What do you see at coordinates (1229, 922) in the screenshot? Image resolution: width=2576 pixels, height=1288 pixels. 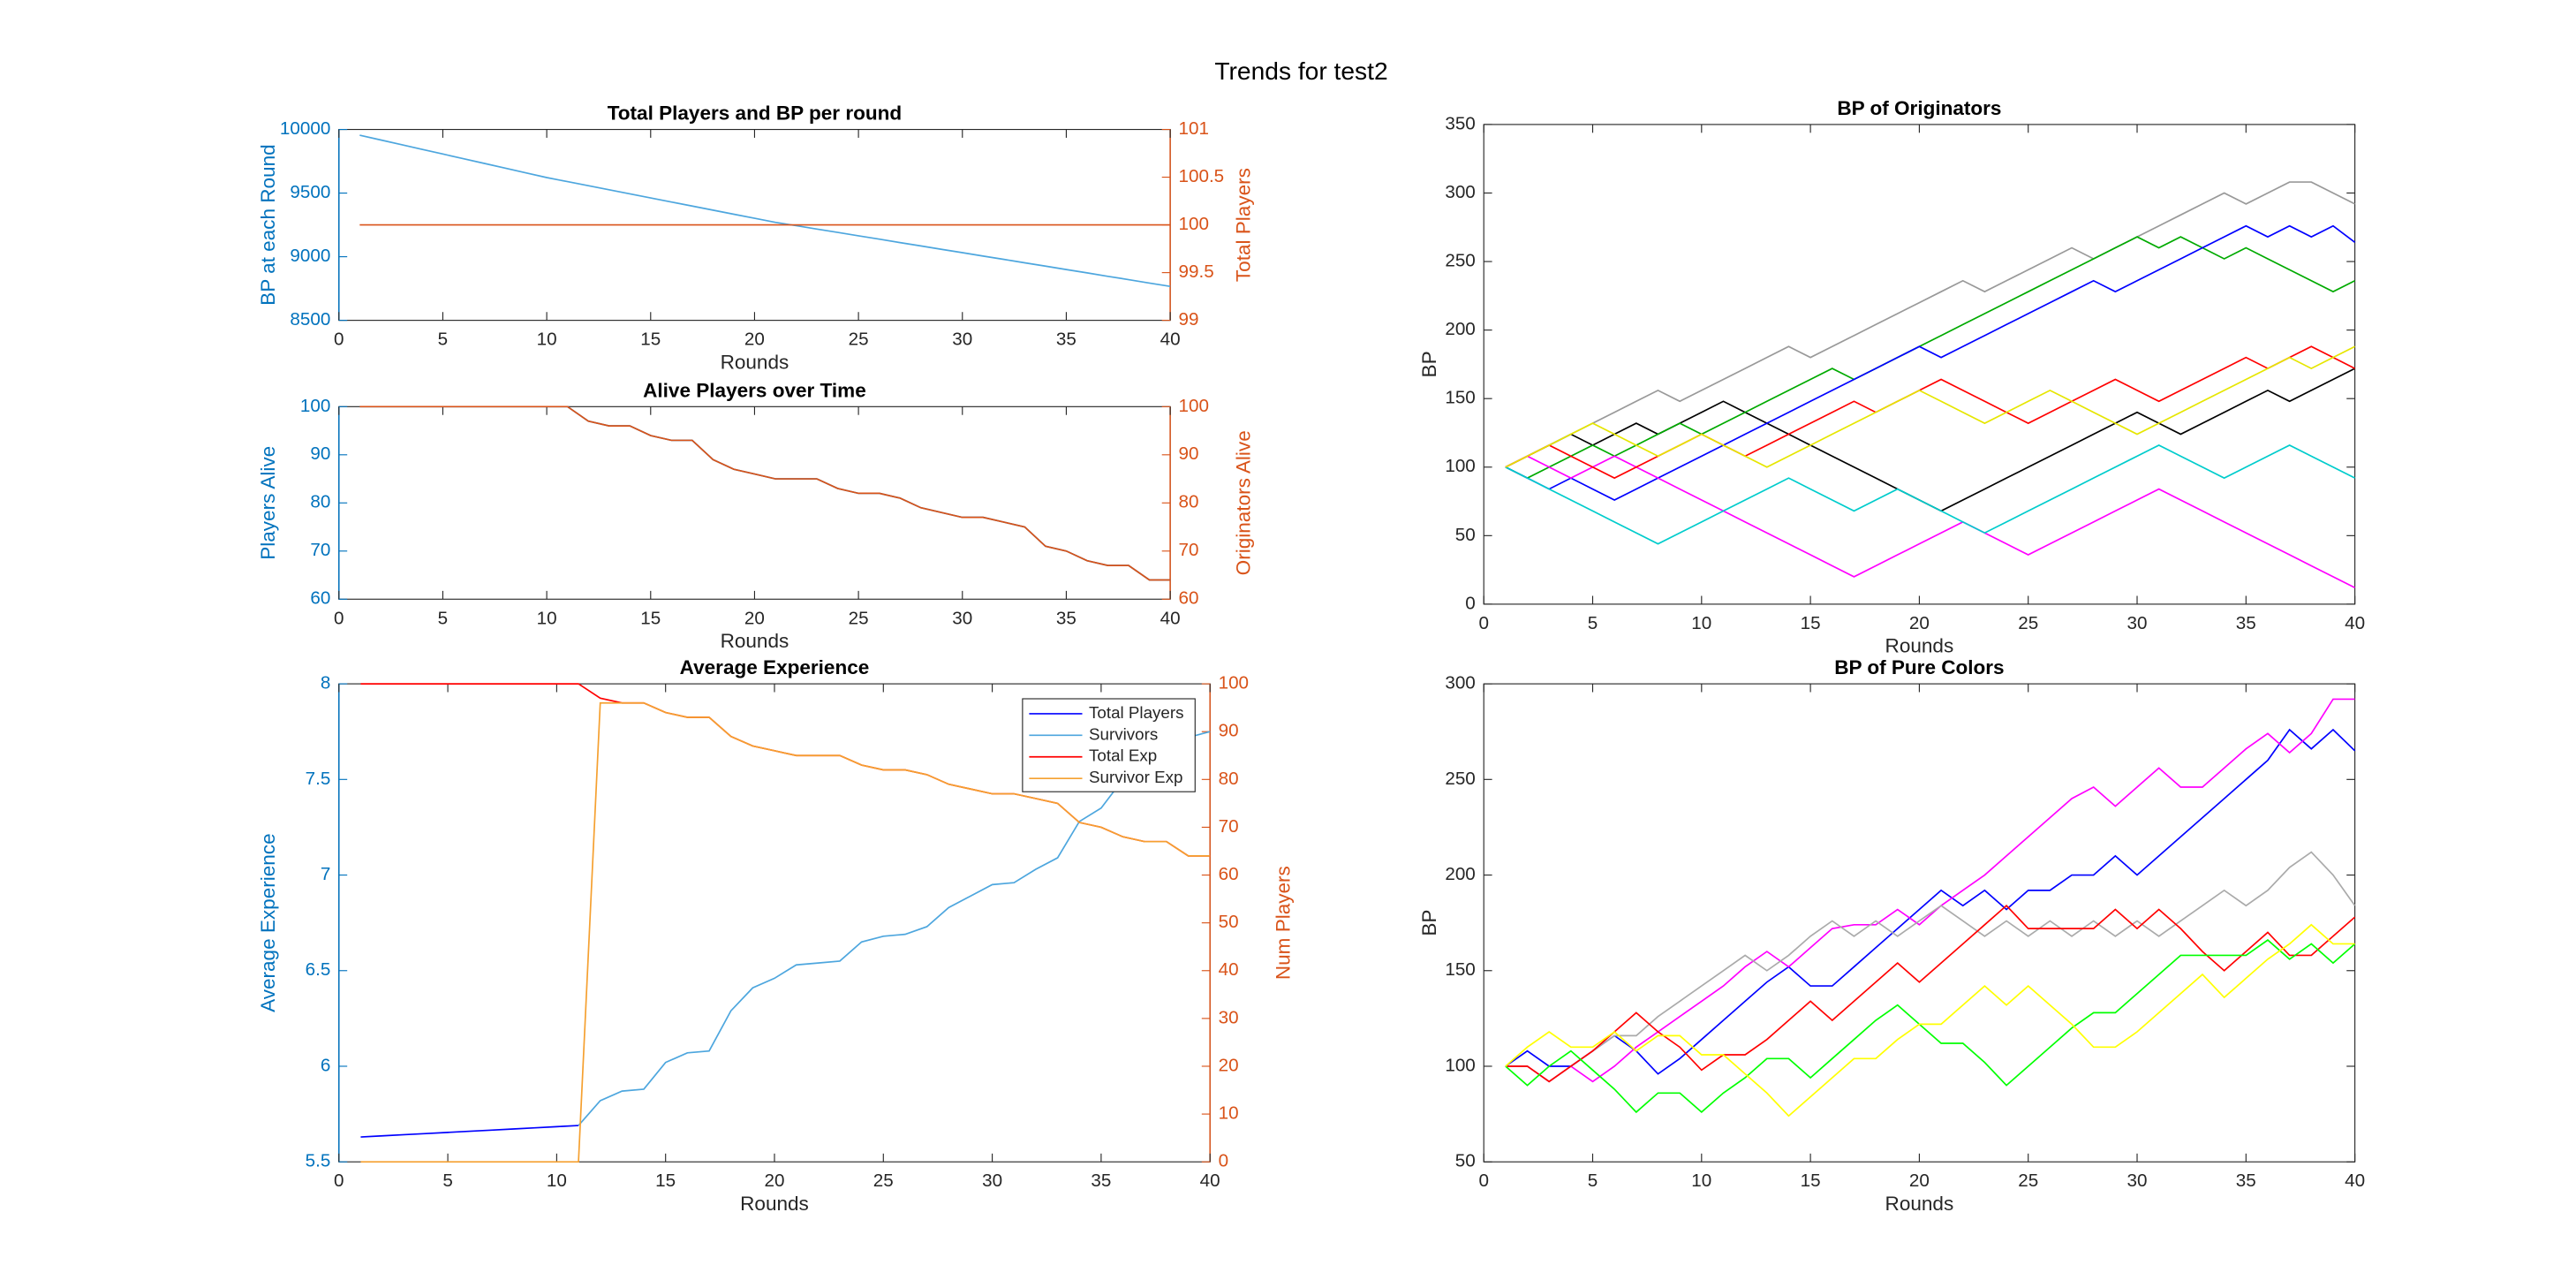 I see `y2-tick-label: 50` at bounding box center [1229, 922].